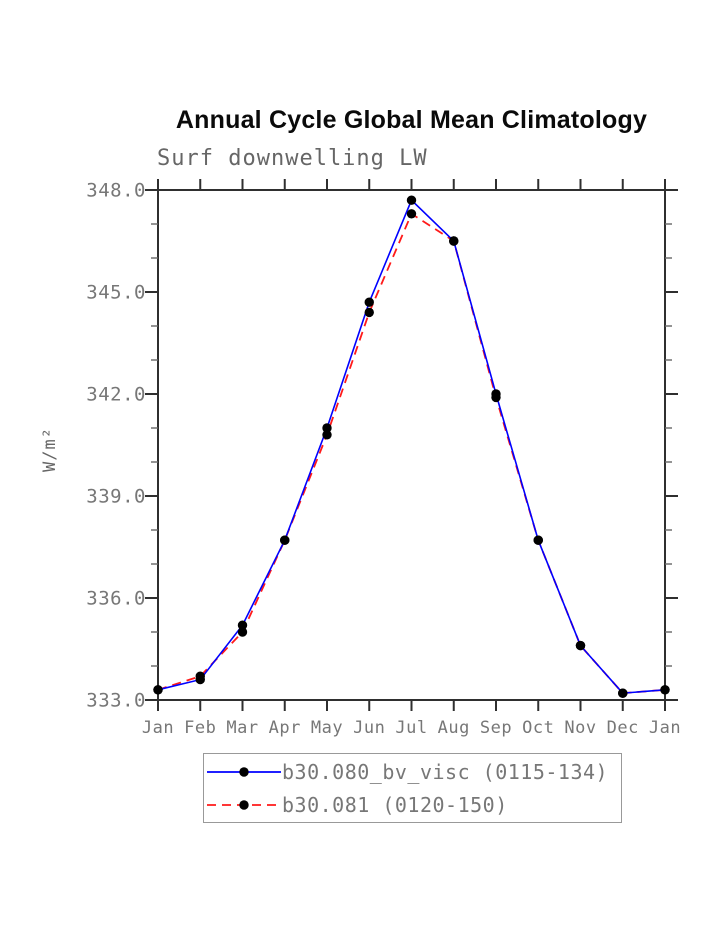  I want to click on x-tick-label: Mar, so click(242, 728).